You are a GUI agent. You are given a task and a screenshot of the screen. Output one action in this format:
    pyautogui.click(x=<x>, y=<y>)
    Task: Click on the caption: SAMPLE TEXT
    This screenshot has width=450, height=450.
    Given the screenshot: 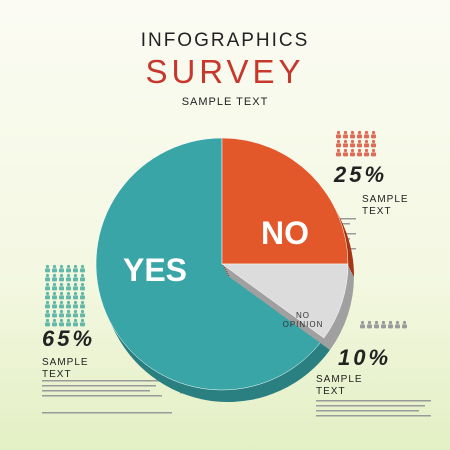 What is the action you would take?
    pyautogui.click(x=225, y=102)
    